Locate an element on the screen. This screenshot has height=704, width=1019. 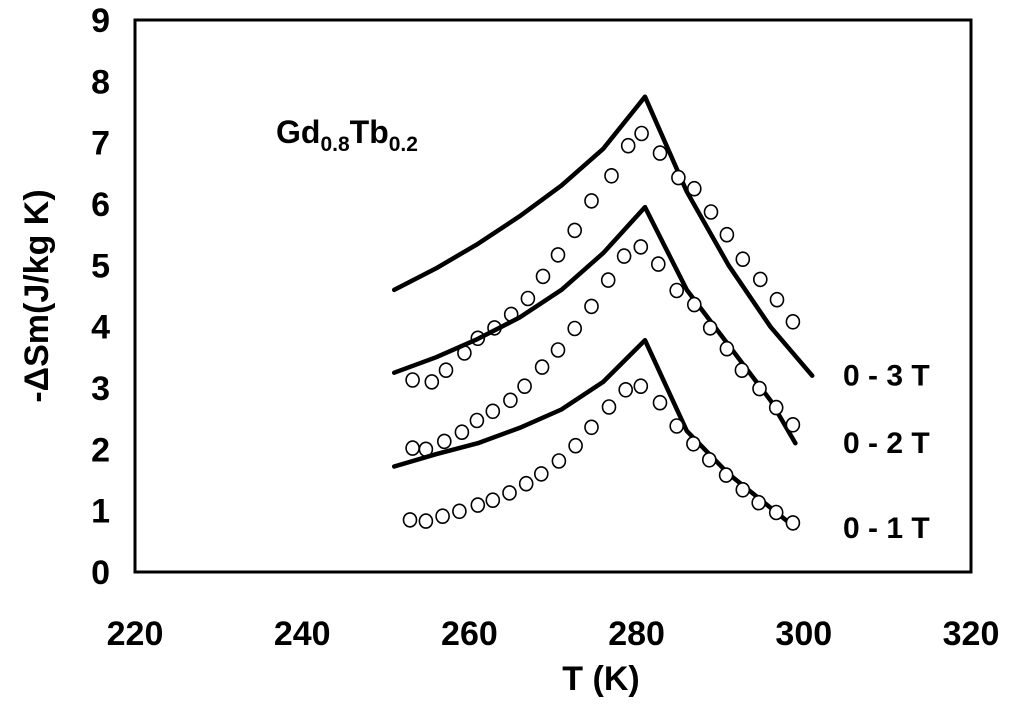
y-tick-label: 7 is located at coordinates (100, 144).